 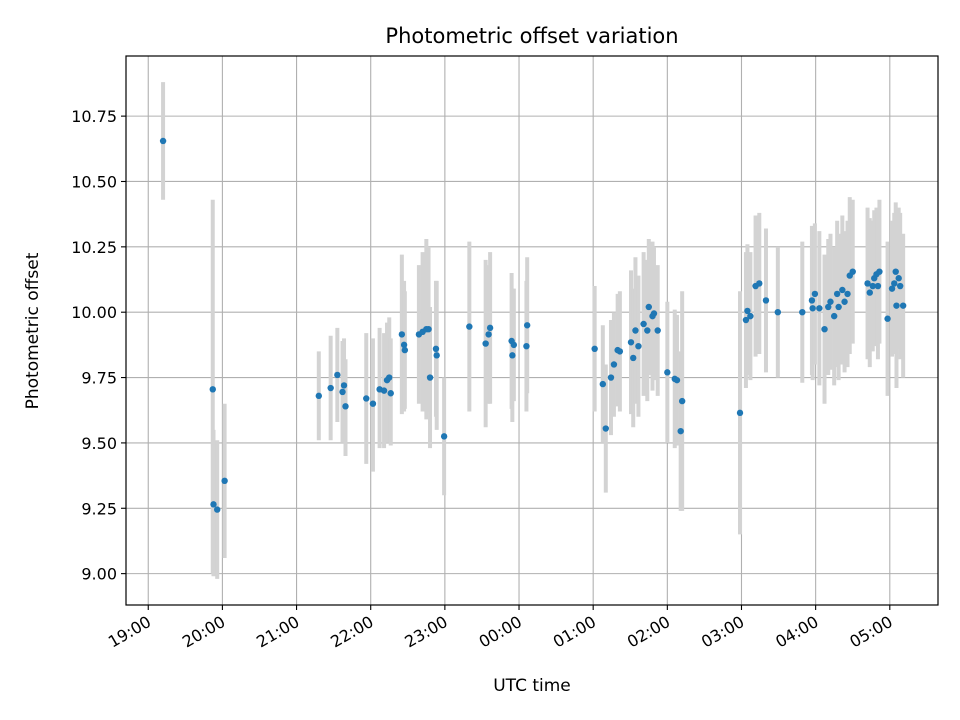 What do you see at coordinates (94, 312) in the screenshot?
I see `y-tick-label: 10.00` at bounding box center [94, 312].